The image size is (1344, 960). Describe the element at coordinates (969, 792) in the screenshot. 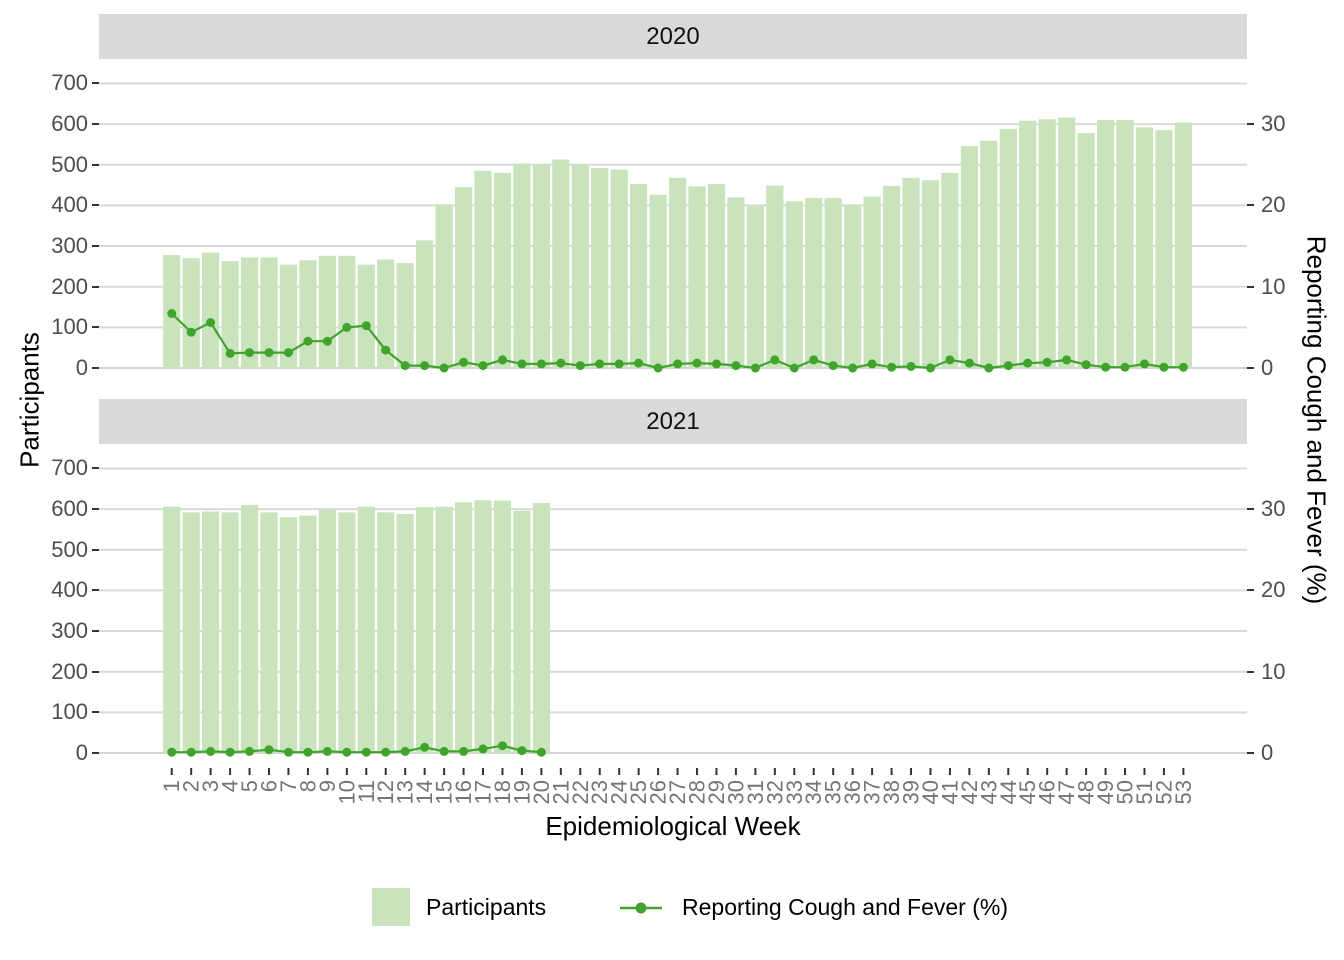

I see `x-tick-label-week-42: 42` at that location.